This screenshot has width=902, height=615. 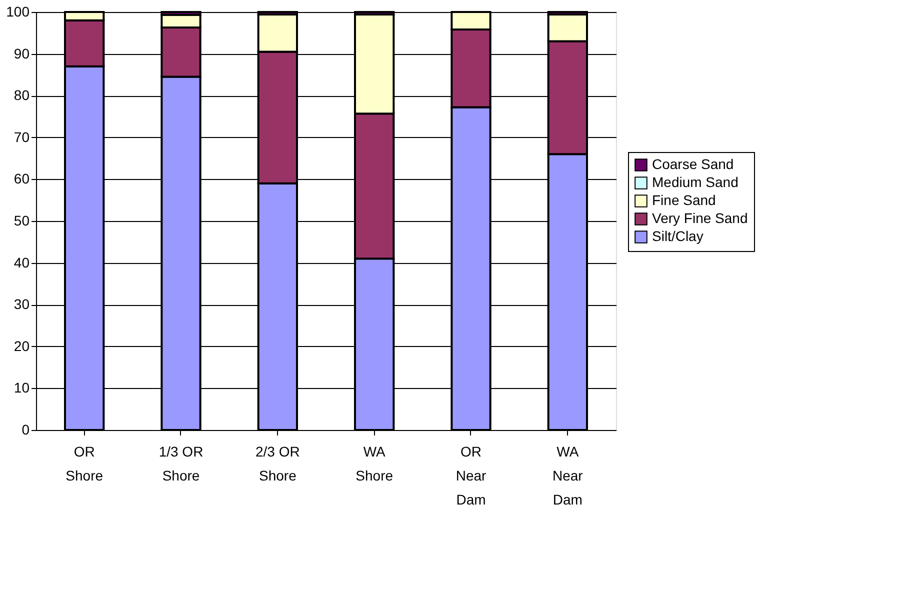 What do you see at coordinates (181, 464) in the screenshot?
I see `x-tick-label: 1/3 OR Shore` at bounding box center [181, 464].